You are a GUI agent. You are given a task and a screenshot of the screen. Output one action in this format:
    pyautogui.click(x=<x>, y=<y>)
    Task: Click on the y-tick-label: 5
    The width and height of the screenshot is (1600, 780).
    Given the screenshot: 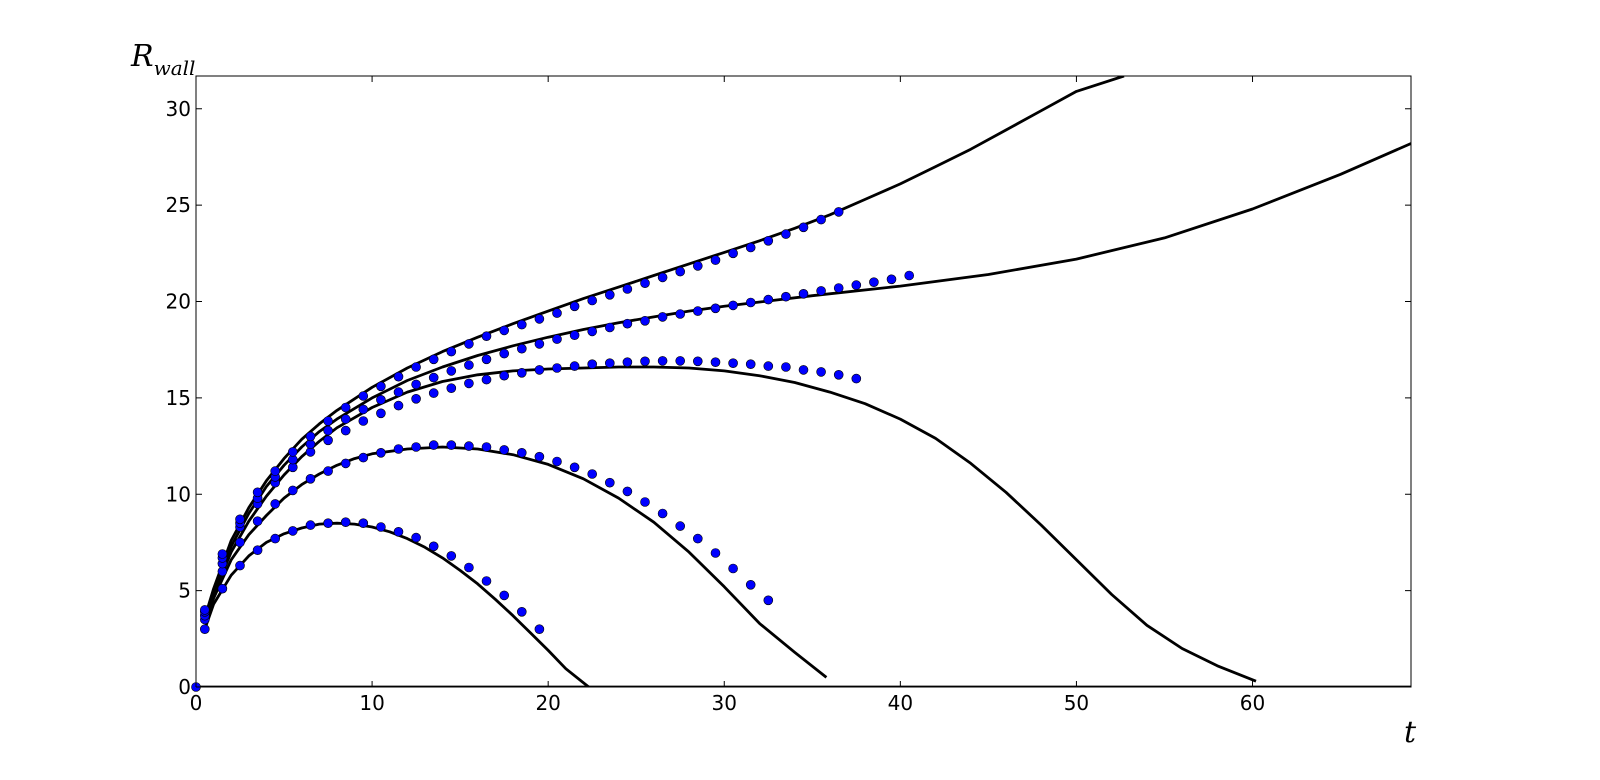 What is the action you would take?
    pyautogui.click(x=184, y=591)
    